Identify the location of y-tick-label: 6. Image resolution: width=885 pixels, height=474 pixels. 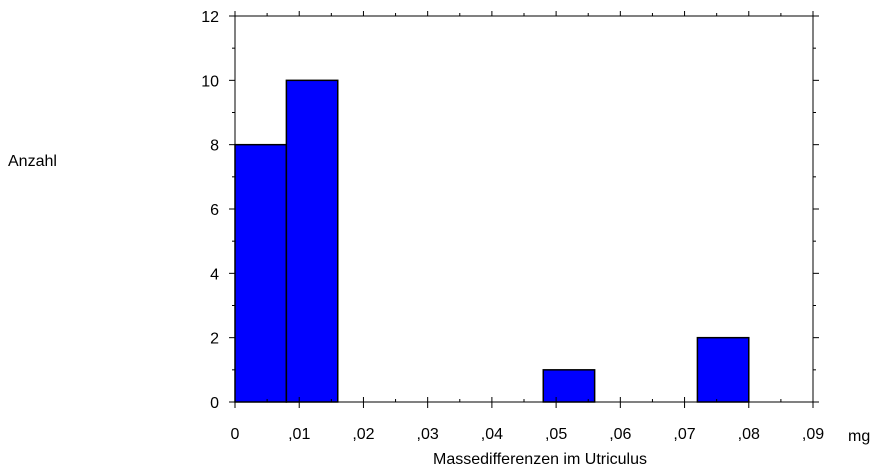
(214, 210).